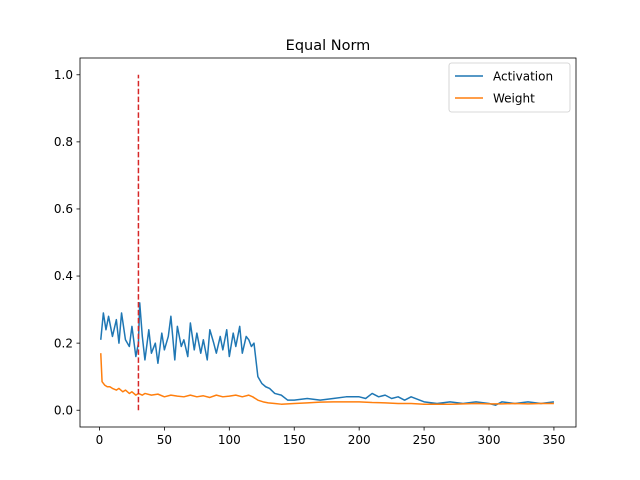  I want to click on legend: Activation Weight, so click(509, 87).